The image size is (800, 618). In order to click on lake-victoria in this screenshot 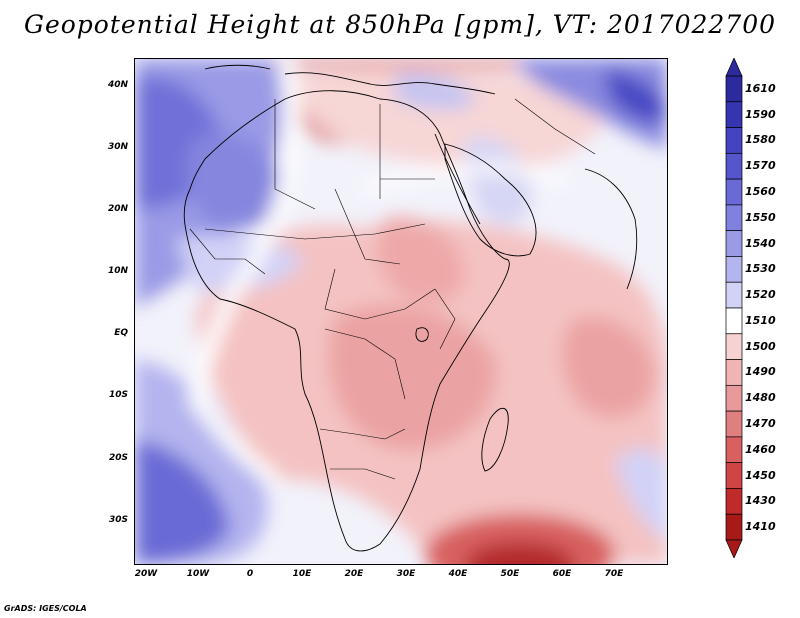, I will do `click(422, 334)`.